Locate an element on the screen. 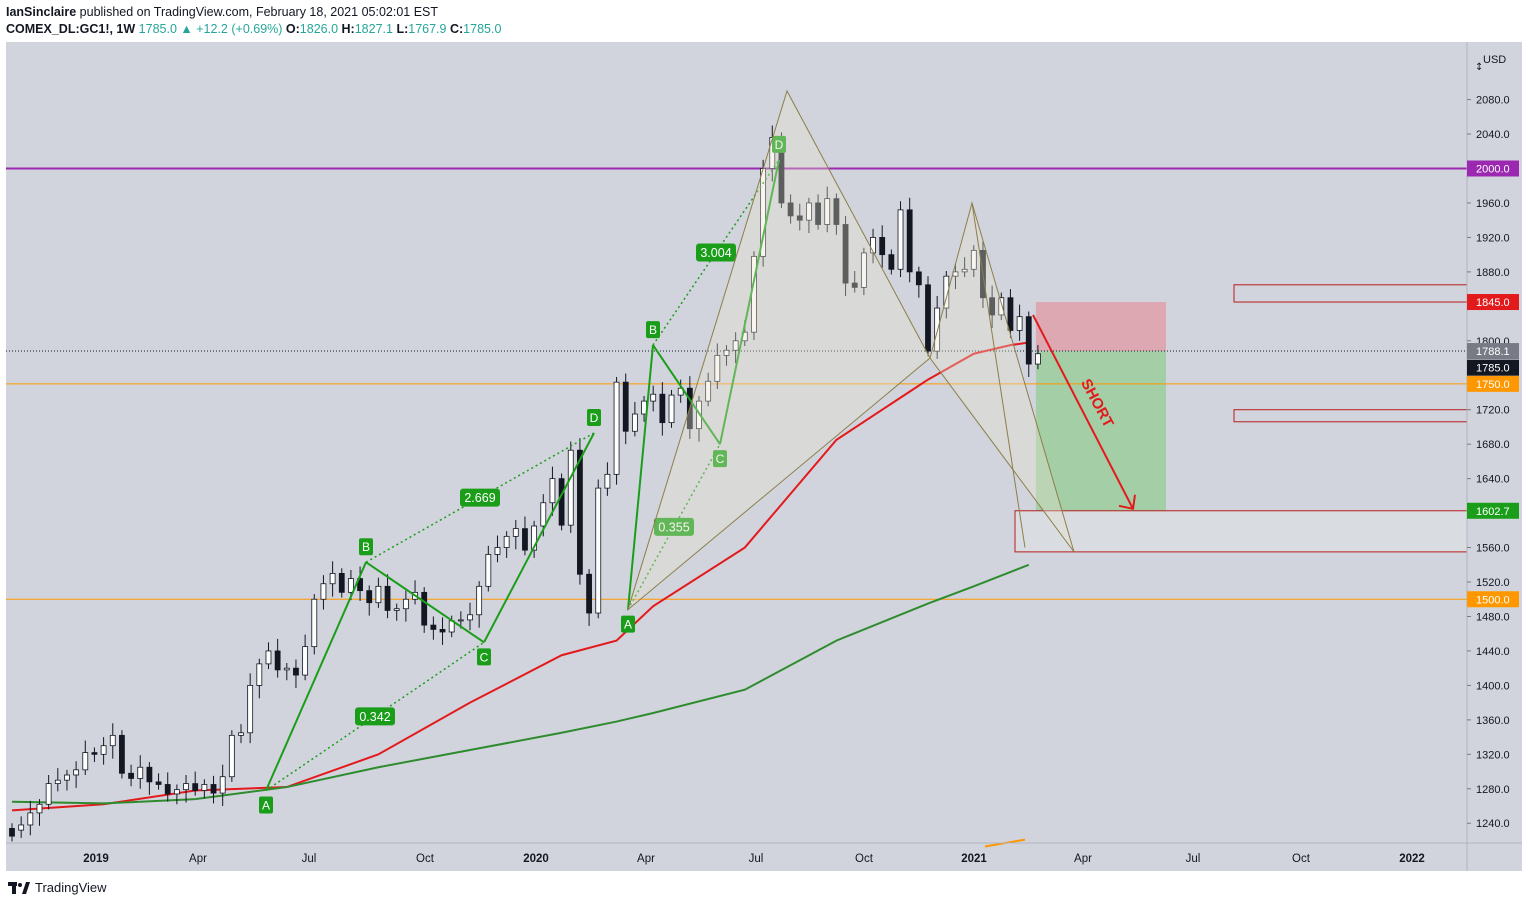  author-name: IanSinclaire is located at coordinates (41, 12).